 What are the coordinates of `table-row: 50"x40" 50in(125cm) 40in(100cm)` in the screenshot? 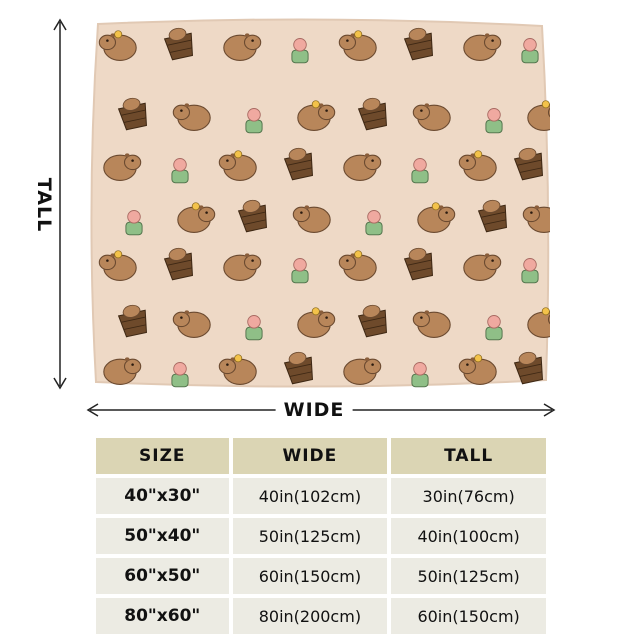 It's located at (321, 536).